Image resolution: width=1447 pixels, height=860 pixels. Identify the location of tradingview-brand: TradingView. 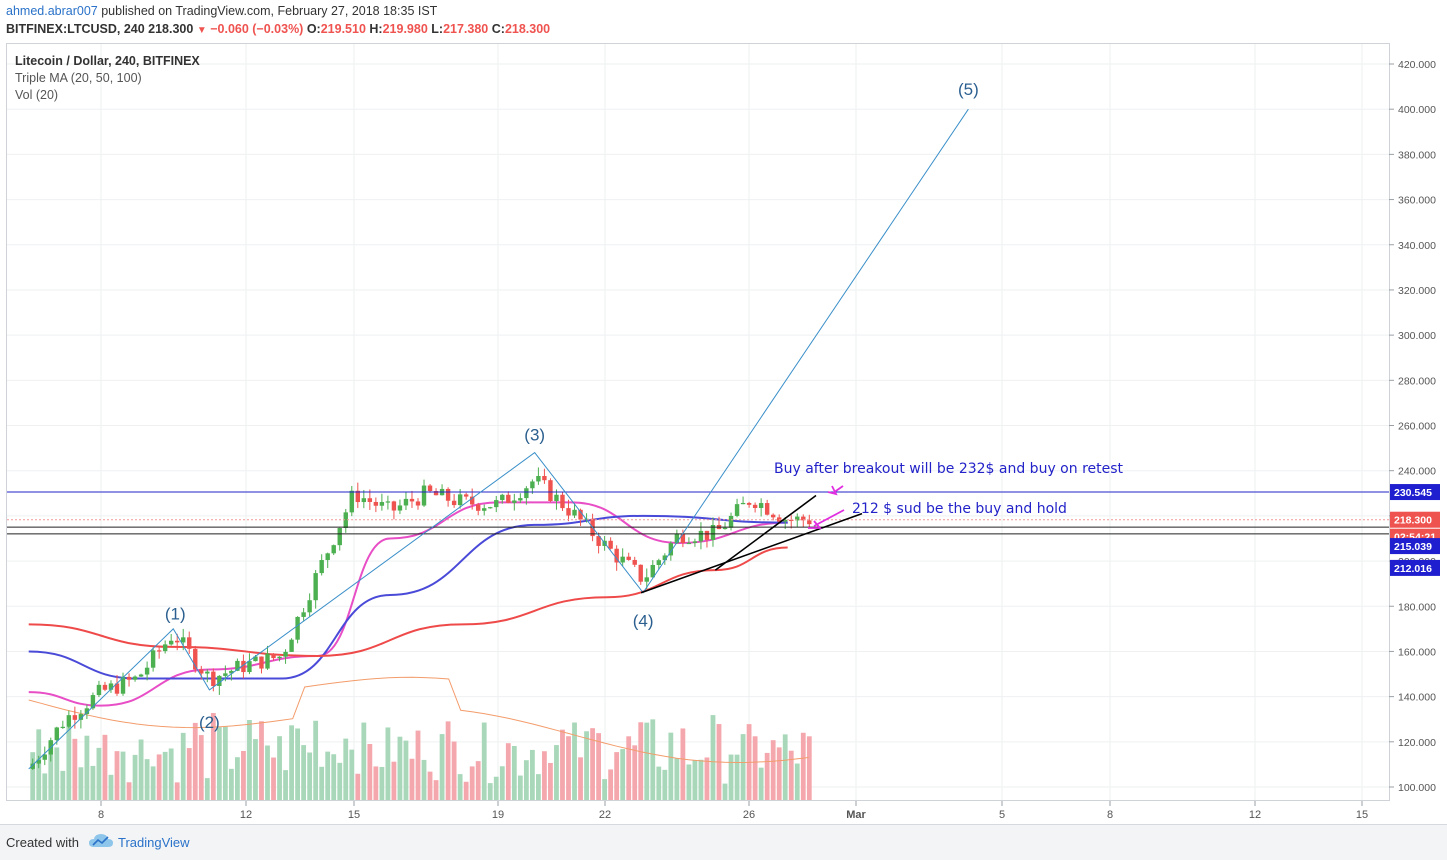
(154, 842).